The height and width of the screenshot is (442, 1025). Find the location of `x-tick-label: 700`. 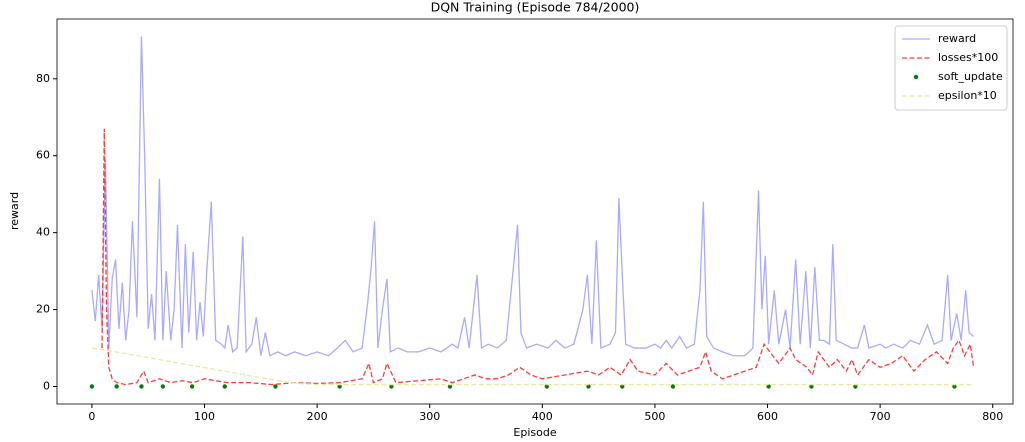

x-tick-label: 700 is located at coordinates (880, 416).